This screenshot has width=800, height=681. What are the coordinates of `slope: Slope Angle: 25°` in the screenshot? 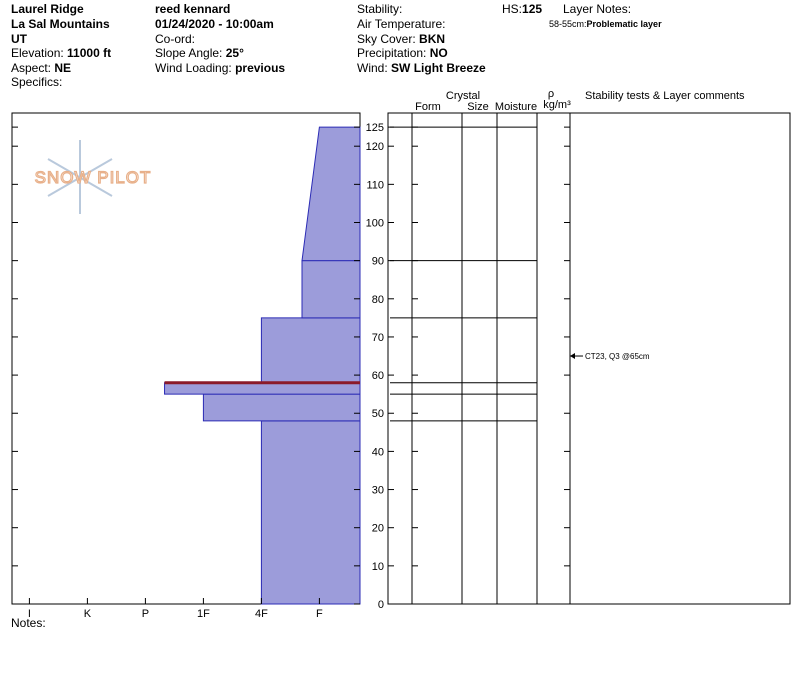 It's located at (199, 53).